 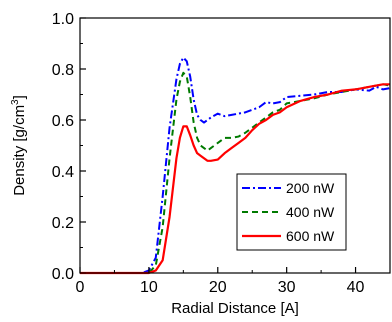 I want to click on x-tick-label: 30, so click(x=287, y=287).